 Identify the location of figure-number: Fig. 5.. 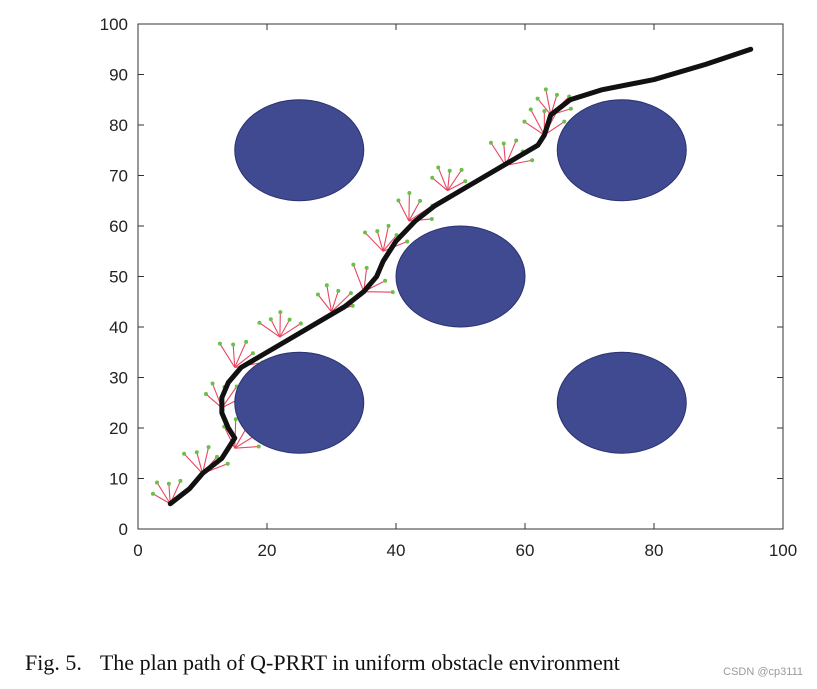
(53, 662).